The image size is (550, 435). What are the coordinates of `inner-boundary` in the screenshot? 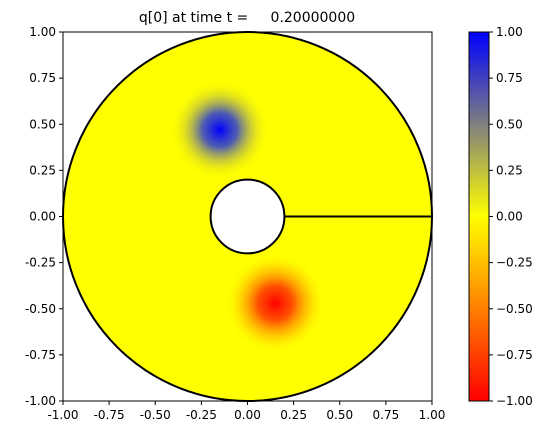 It's located at (247, 216).